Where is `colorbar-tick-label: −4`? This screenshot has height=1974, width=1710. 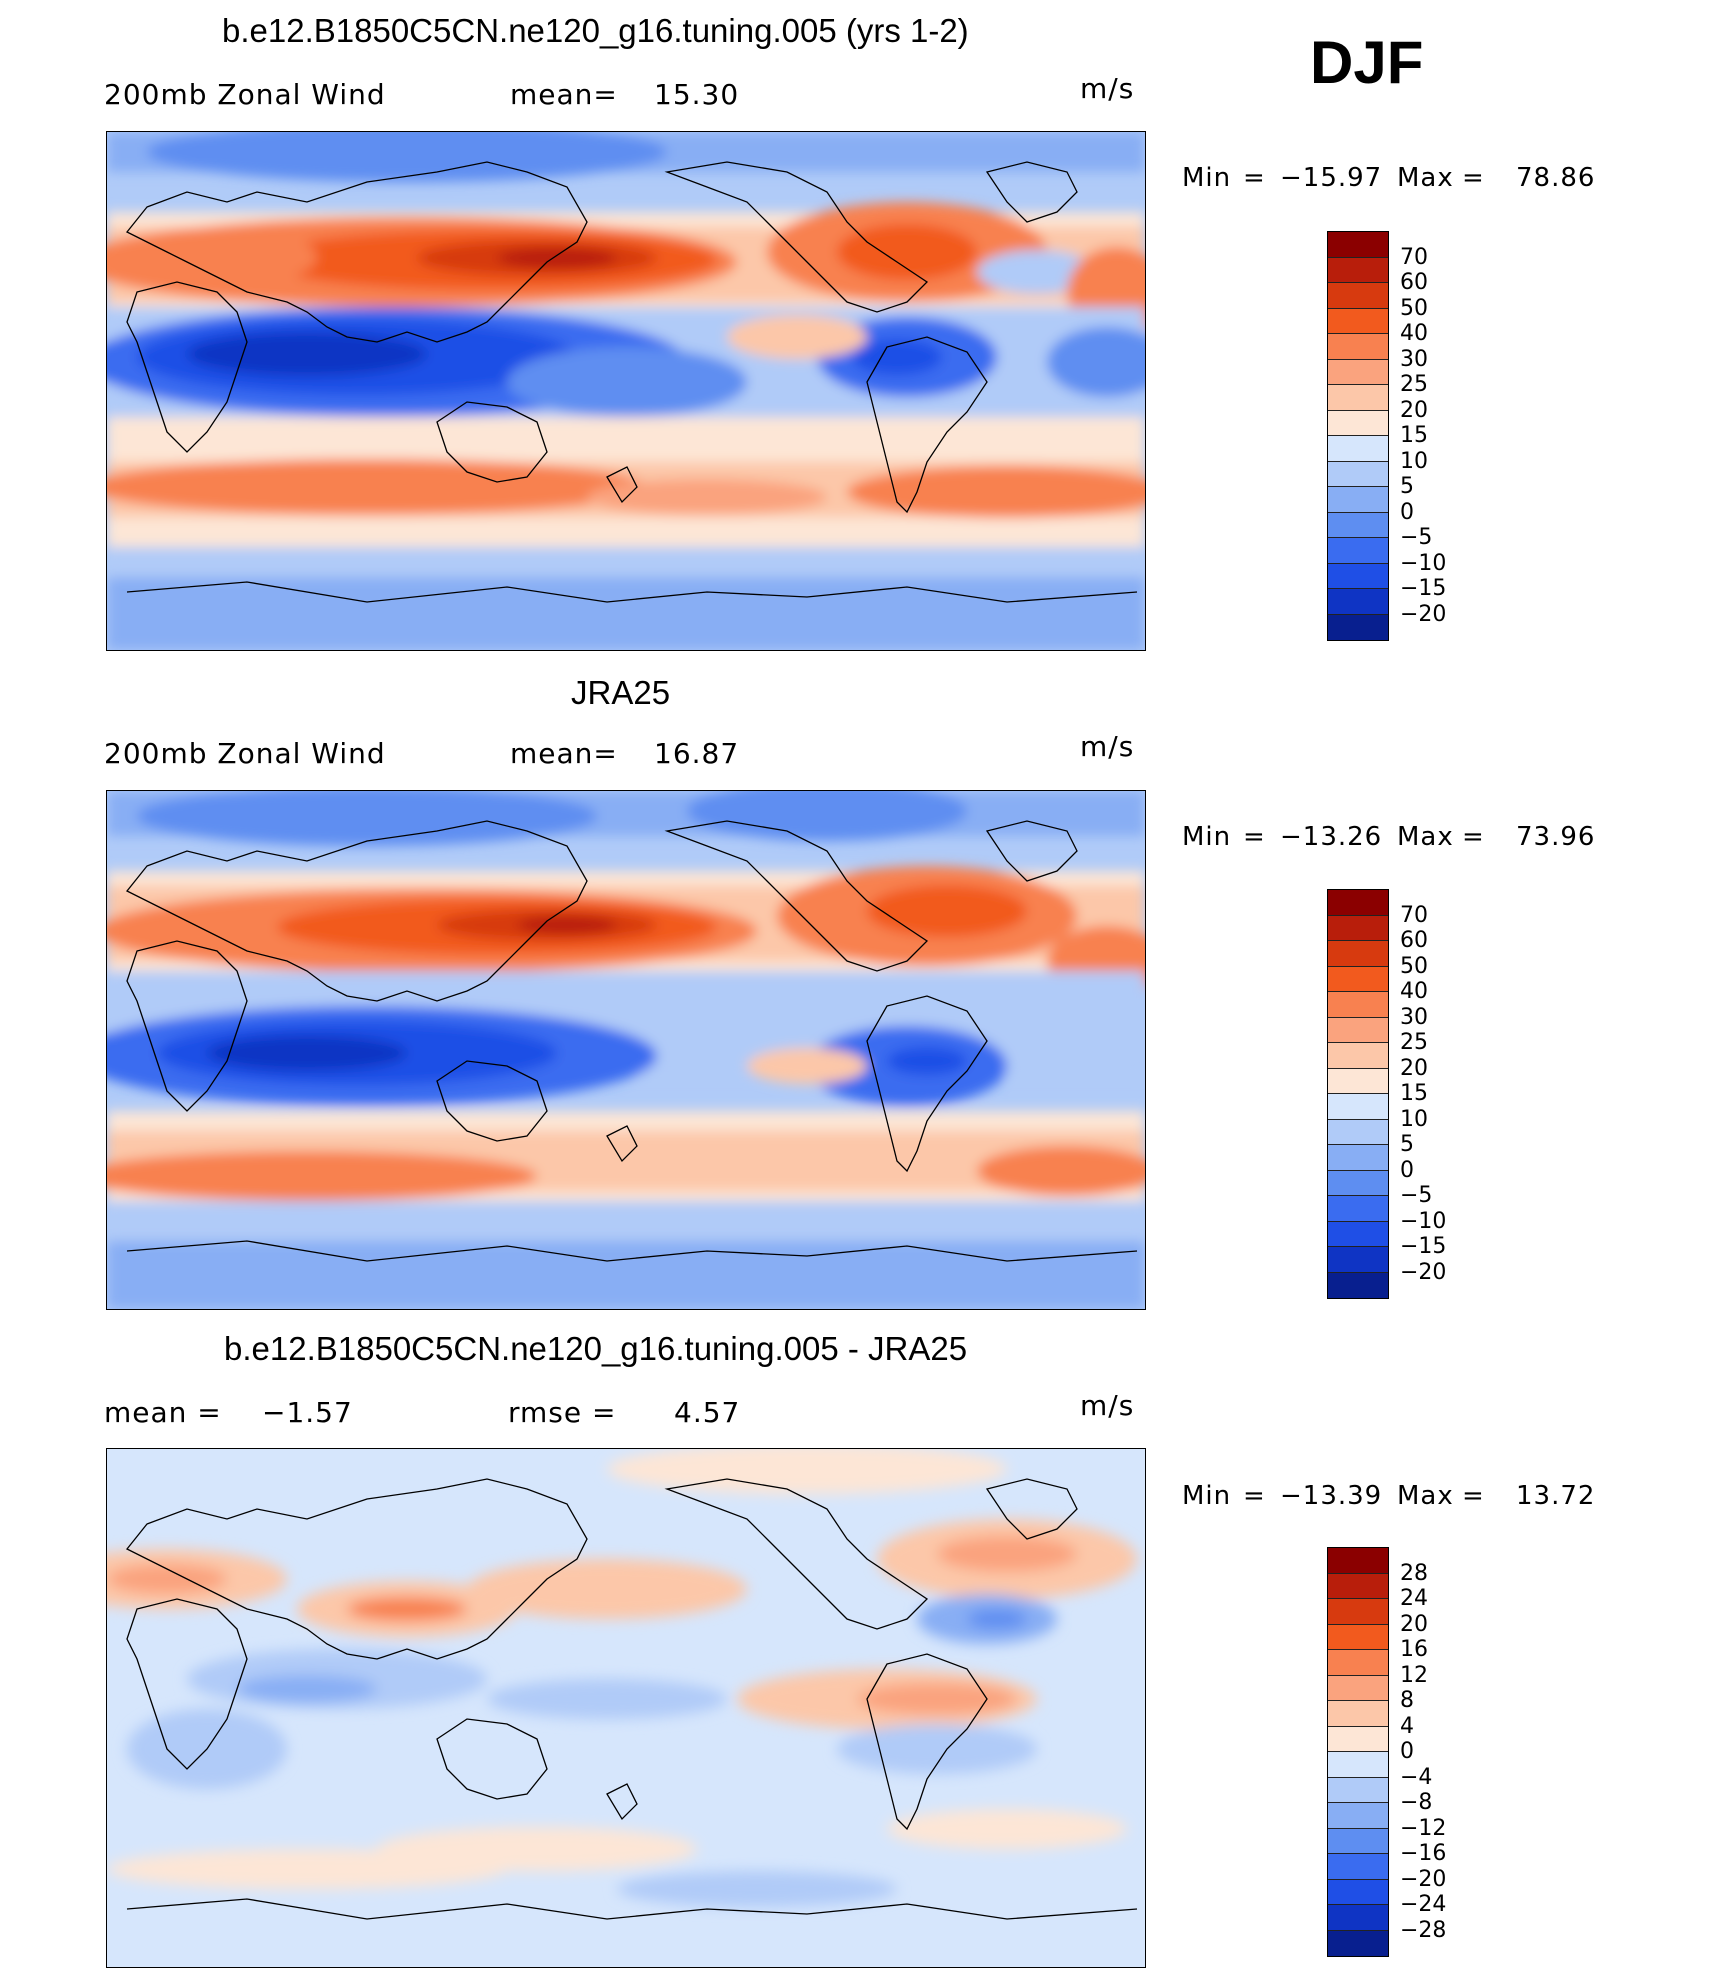 colorbar-tick-label: −4 is located at coordinates (1416, 1777).